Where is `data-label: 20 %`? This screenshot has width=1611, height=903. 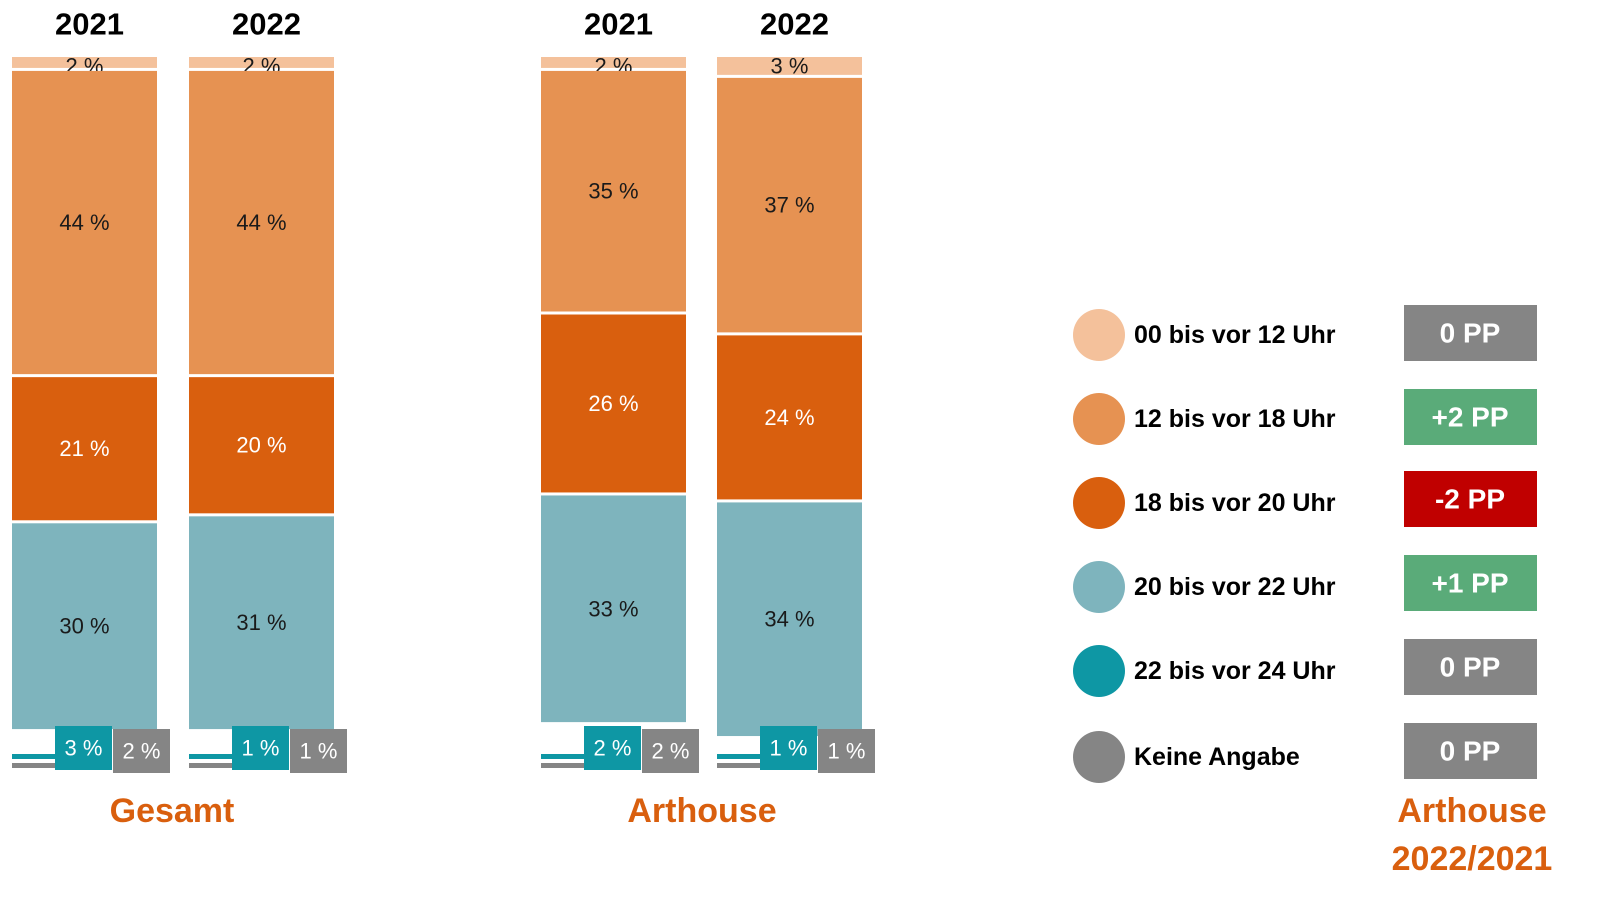
data-label: 20 % is located at coordinates (261, 445).